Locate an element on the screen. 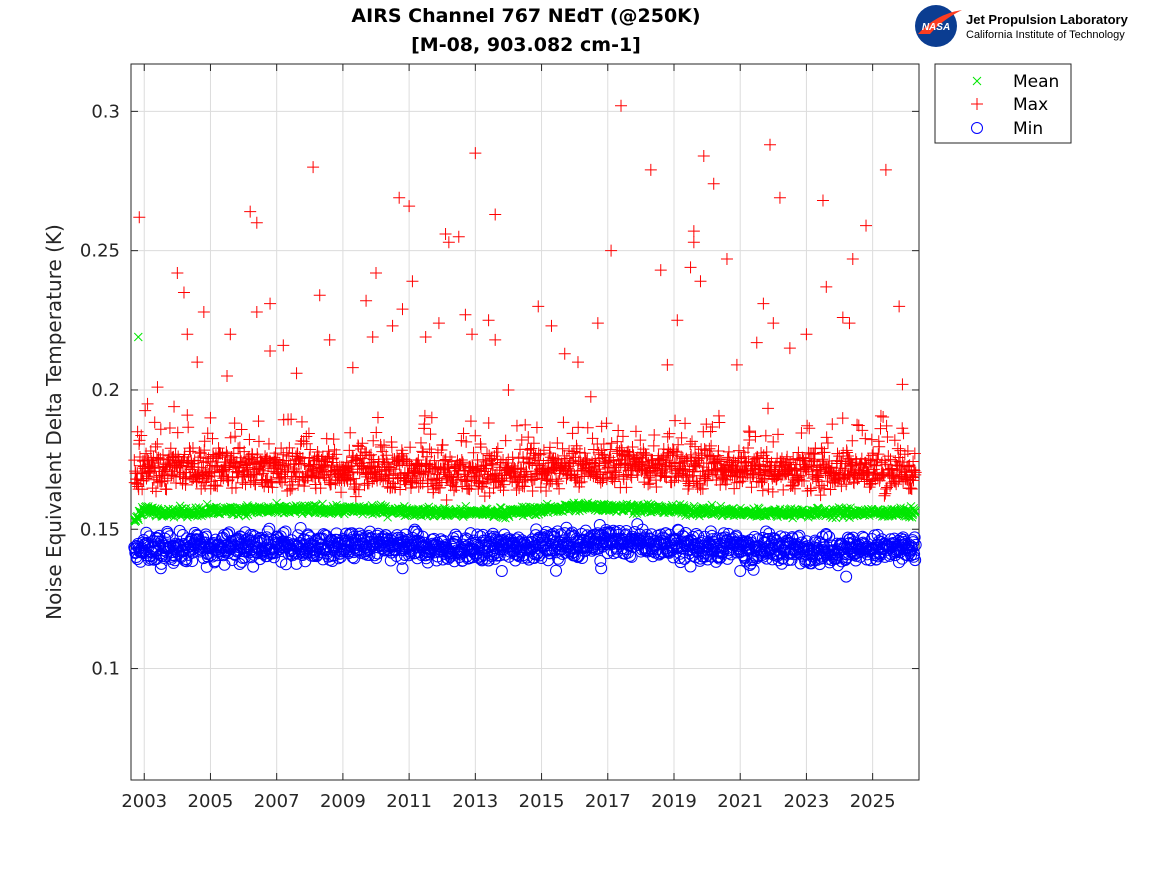 This screenshot has height=875, width=1167. x-tick-label: 2005 is located at coordinates (211, 801).